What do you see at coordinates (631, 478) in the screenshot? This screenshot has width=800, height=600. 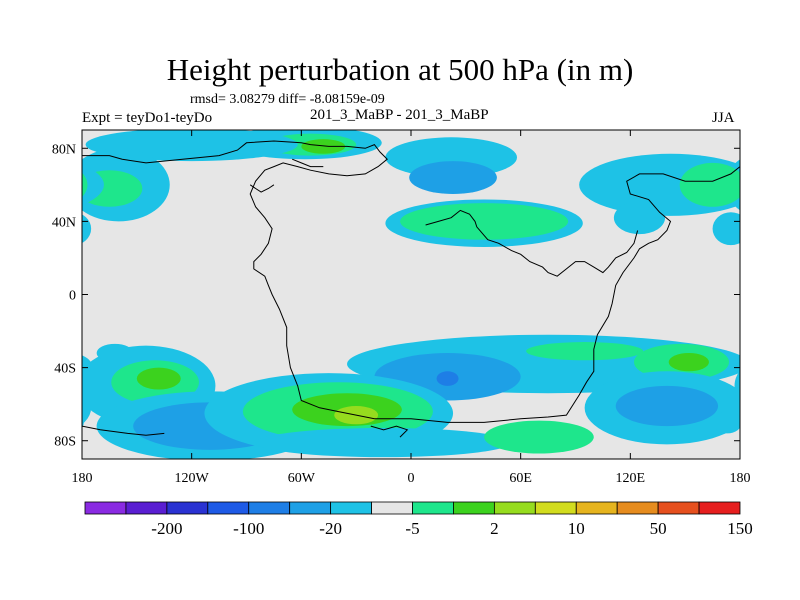 I see `x-tick-label: 120E` at bounding box center [631, 478].